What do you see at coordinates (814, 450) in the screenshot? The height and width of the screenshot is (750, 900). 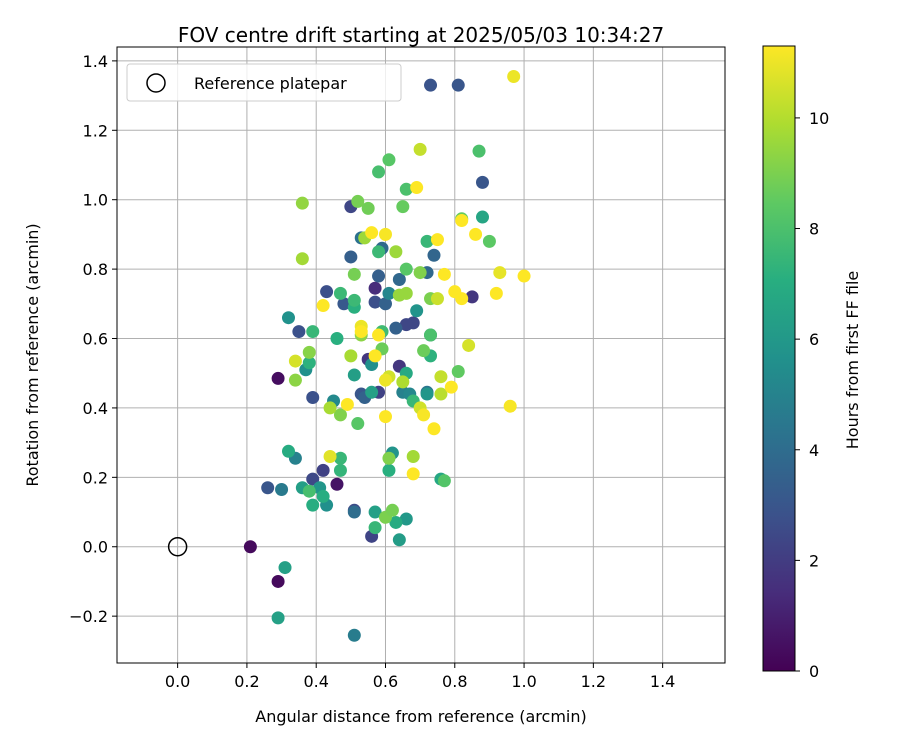 I see `colorbar-tick-label: 4` at bounding box center [814, 450].